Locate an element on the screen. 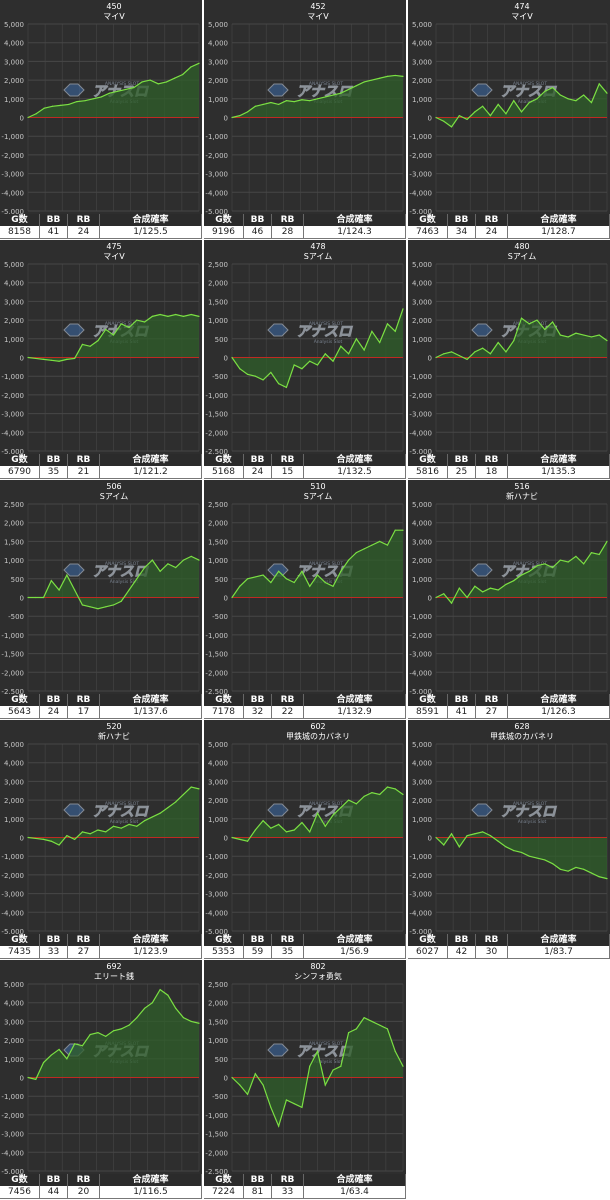 This screenshot has width=610, height=1200. y-tick-label: -2,000 is located at coordinates (216, 1153).